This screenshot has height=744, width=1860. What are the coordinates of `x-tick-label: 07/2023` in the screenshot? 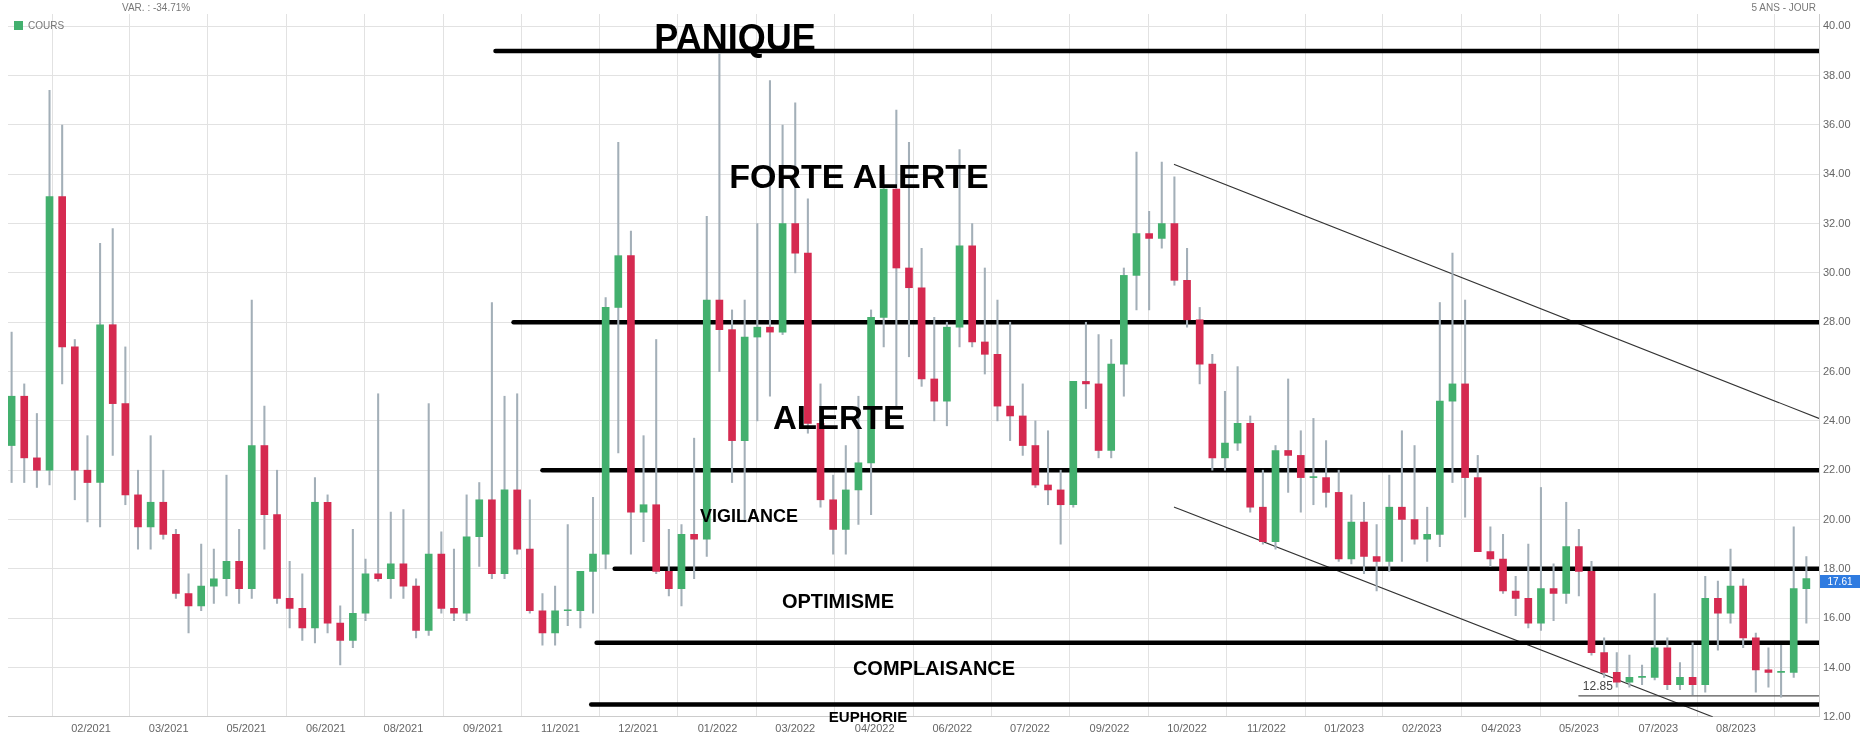 It's located at (1658, 728).